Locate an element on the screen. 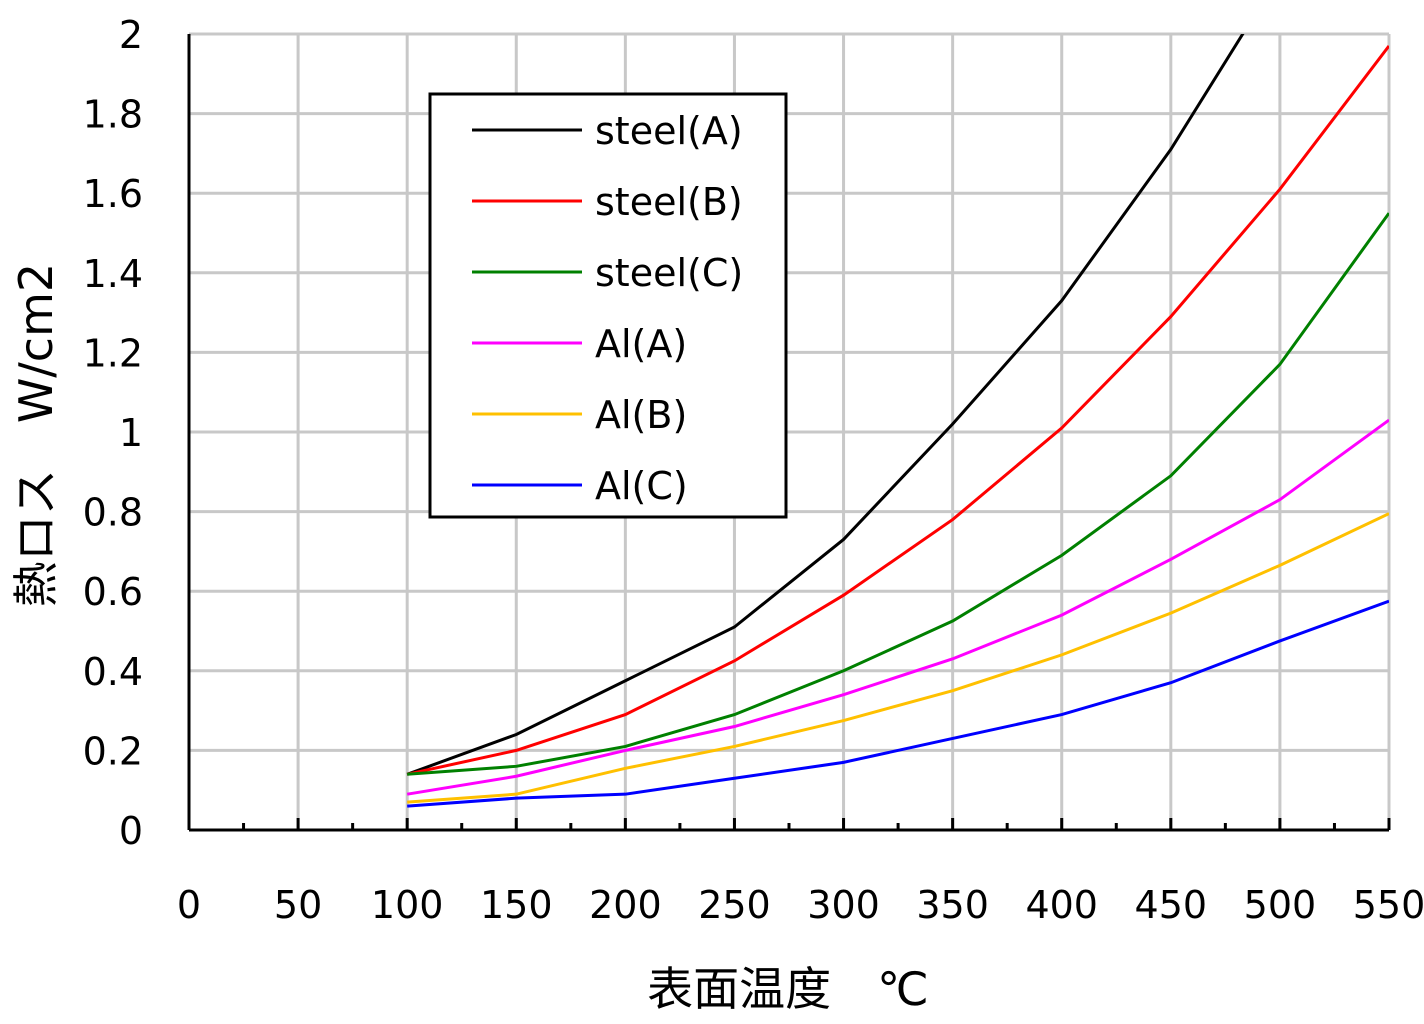 Image resolution: width=1424 pixels, height=1024 pixels. y-tick-label: 0.8 is located at coordinates (113, 513).